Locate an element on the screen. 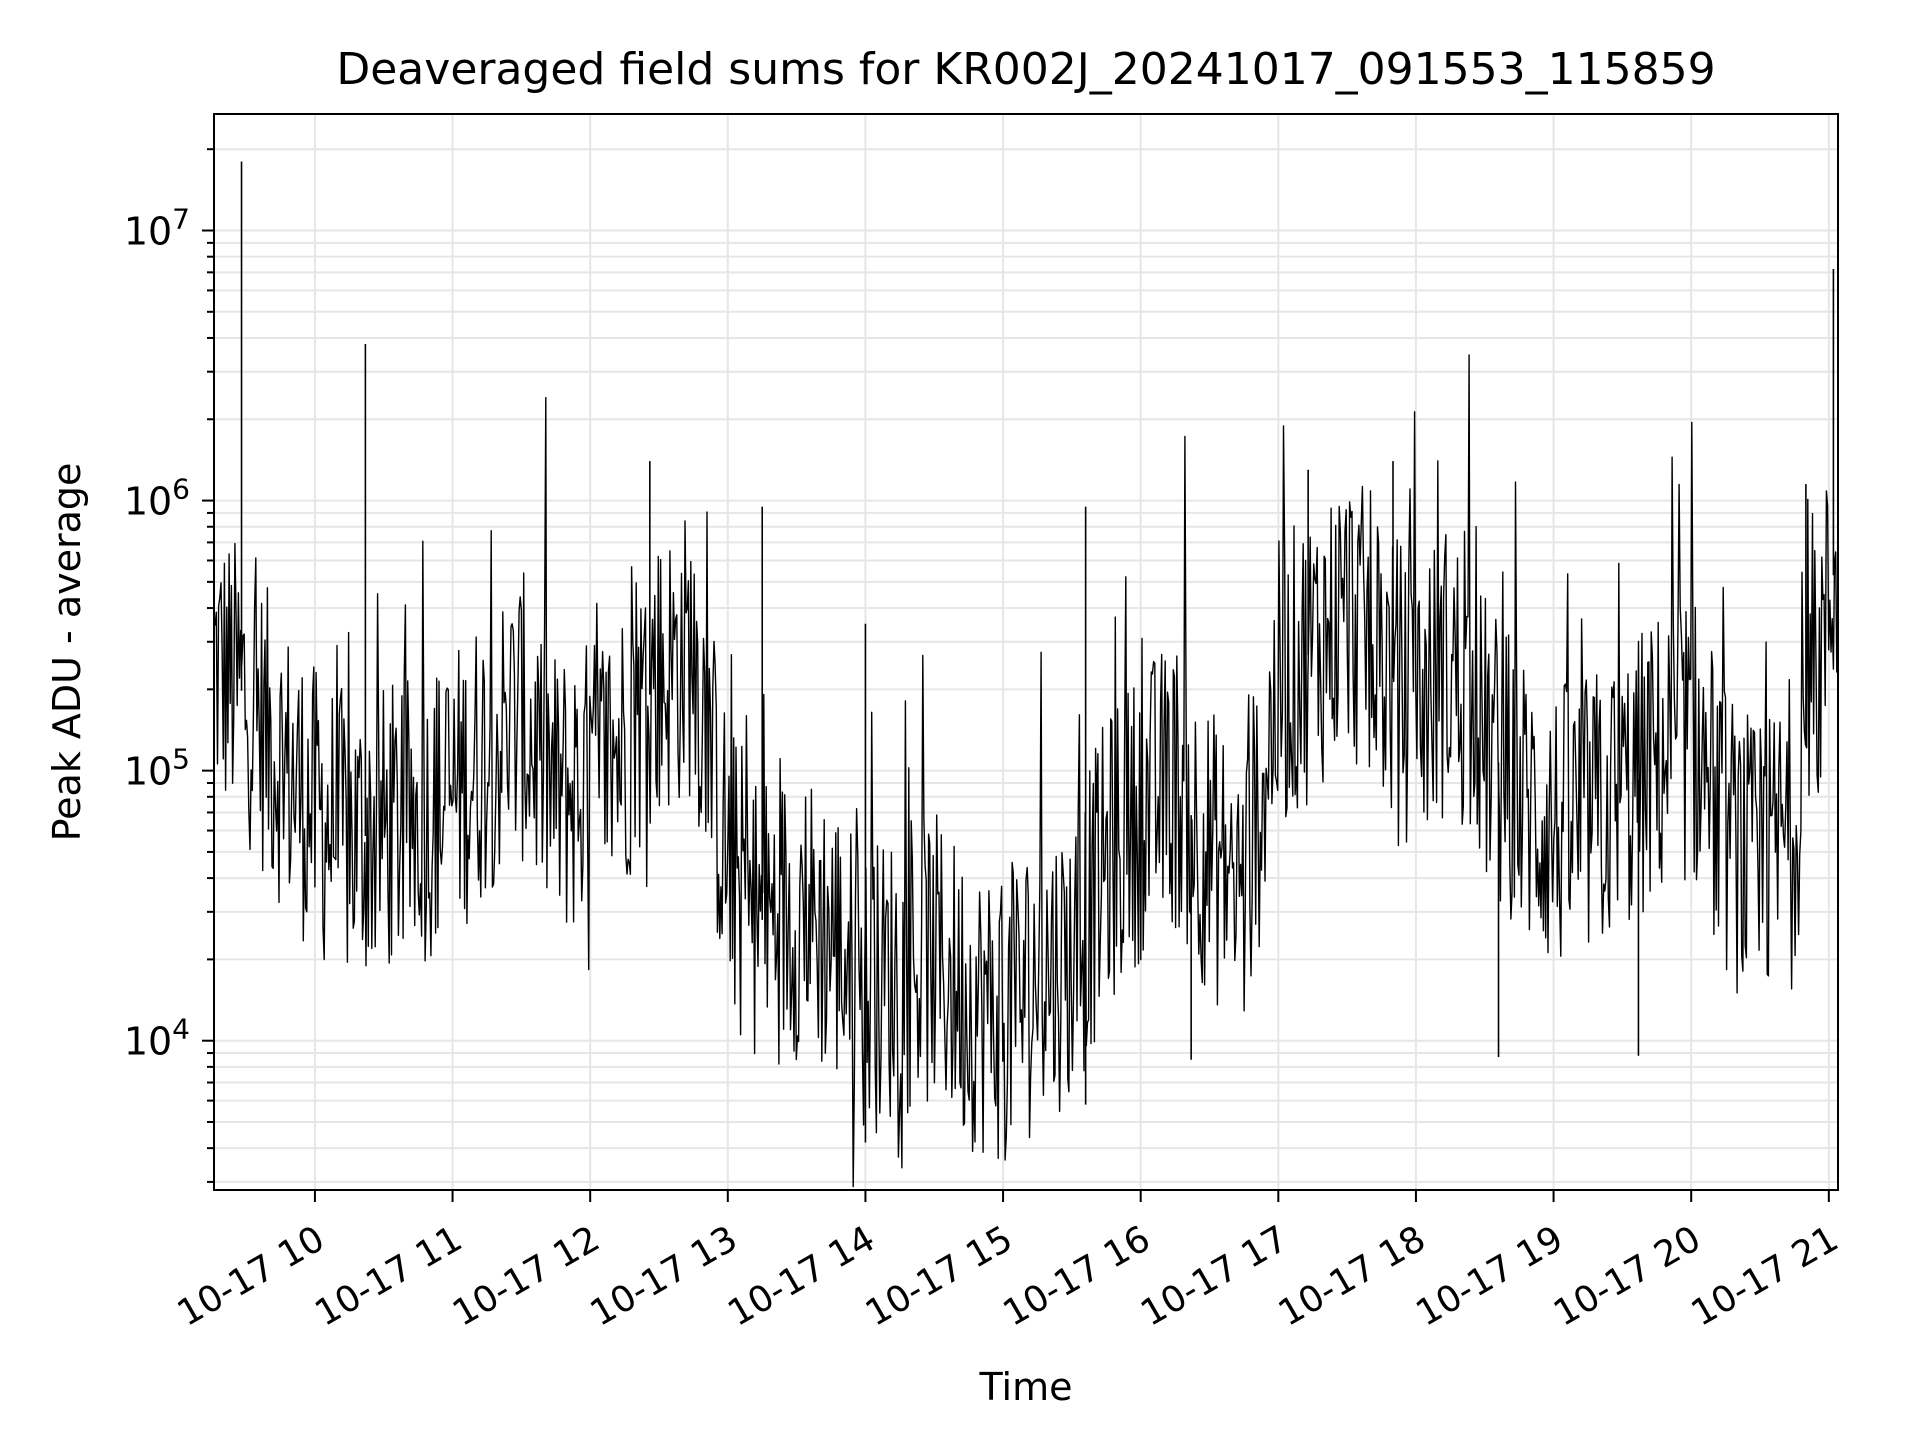 The height and width of the screenshot is (1440, 1920). y-tick-label: 10⁶ is located at coordinates (157, 498).